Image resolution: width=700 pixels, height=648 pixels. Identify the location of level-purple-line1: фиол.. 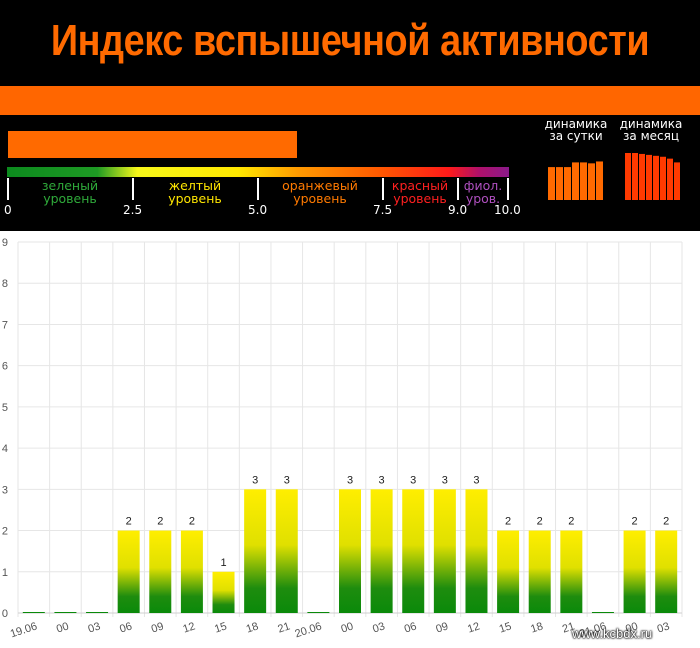
(483, 185).